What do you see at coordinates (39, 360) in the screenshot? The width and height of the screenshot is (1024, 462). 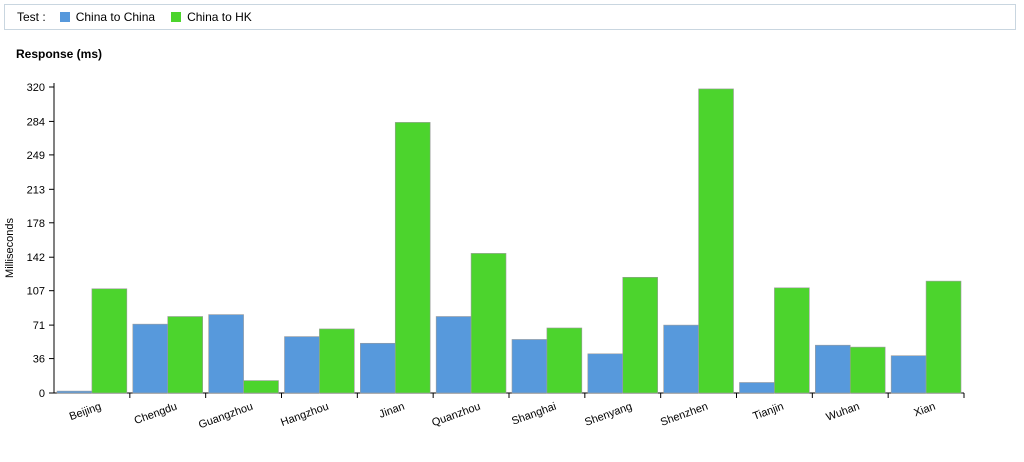 I see `y-tick-label: 36` at bounding box center [39, 360].